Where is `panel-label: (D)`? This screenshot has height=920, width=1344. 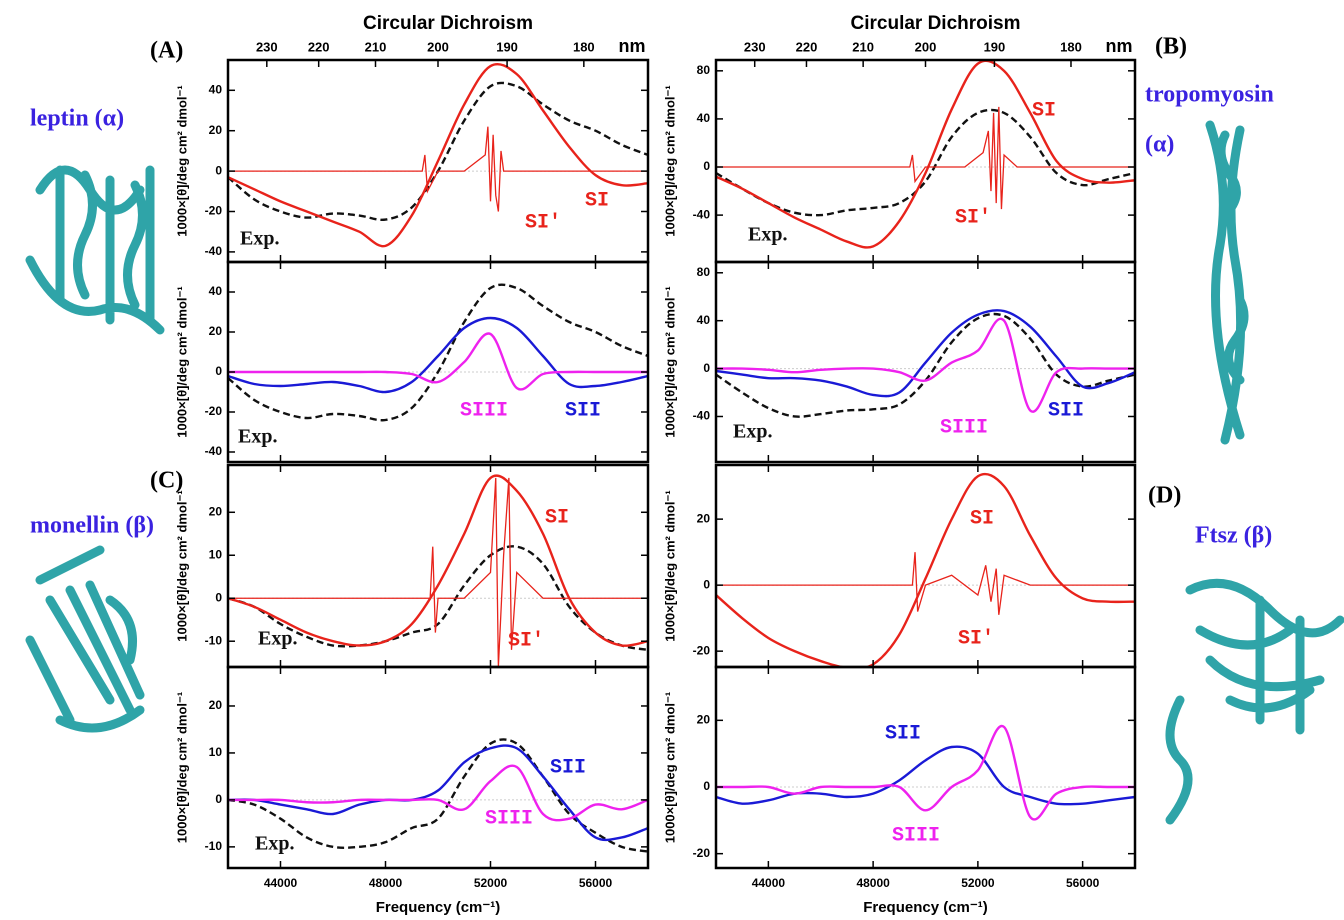 panel-label: (D) is located at coordinates (1164, 496).